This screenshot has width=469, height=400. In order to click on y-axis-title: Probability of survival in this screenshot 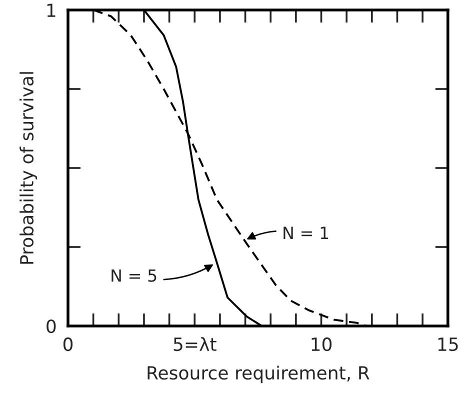, I will do `click(29, 168)`.